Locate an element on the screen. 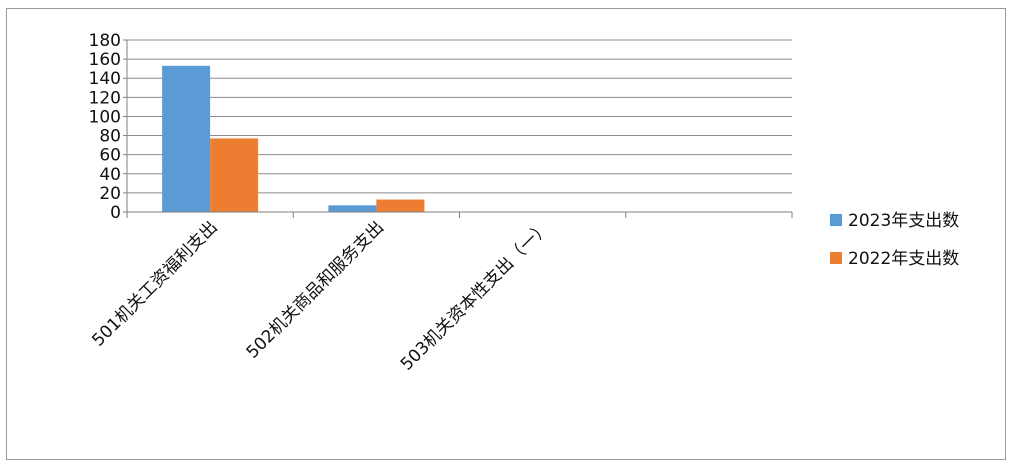  legend-label: 2023年支出数 is located at coordinates (903, 221).